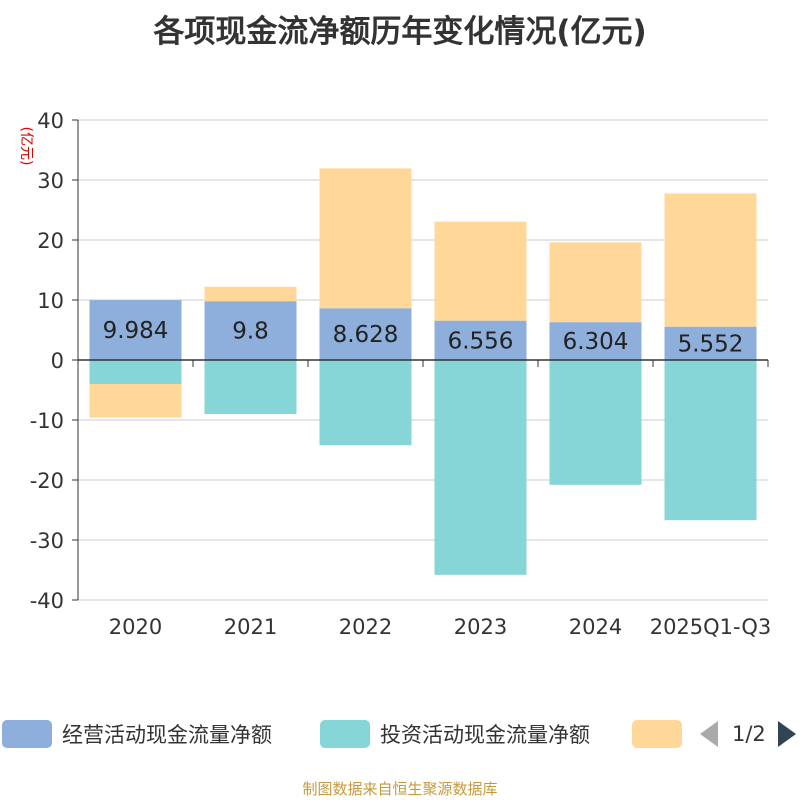 This screenshot has width=800, height=800. Describe the element at coordinates (485, 735) in the screenshot. I see `legend-label-investing: 投资活动现金流量净额` at that location.